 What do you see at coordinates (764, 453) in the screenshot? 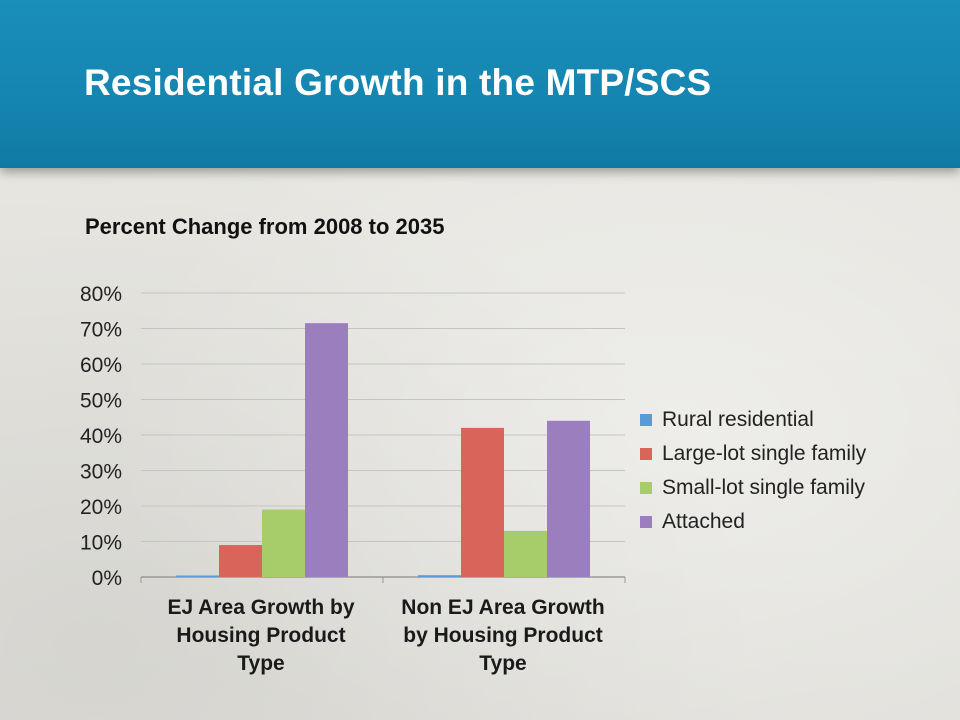
I see `legend-label-large-lot: Large-lot single family` at bounding box center [764, 453].